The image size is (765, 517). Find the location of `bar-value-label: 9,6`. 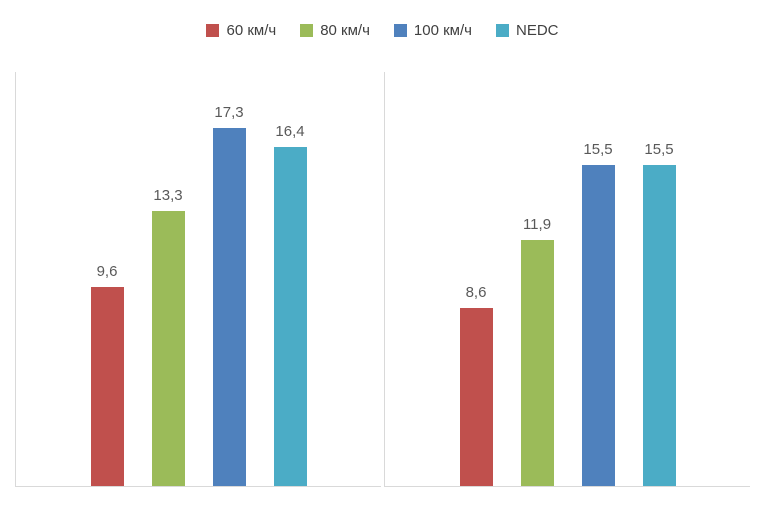

bar-value-label: 9,6 is located at coordinates (107, 272).